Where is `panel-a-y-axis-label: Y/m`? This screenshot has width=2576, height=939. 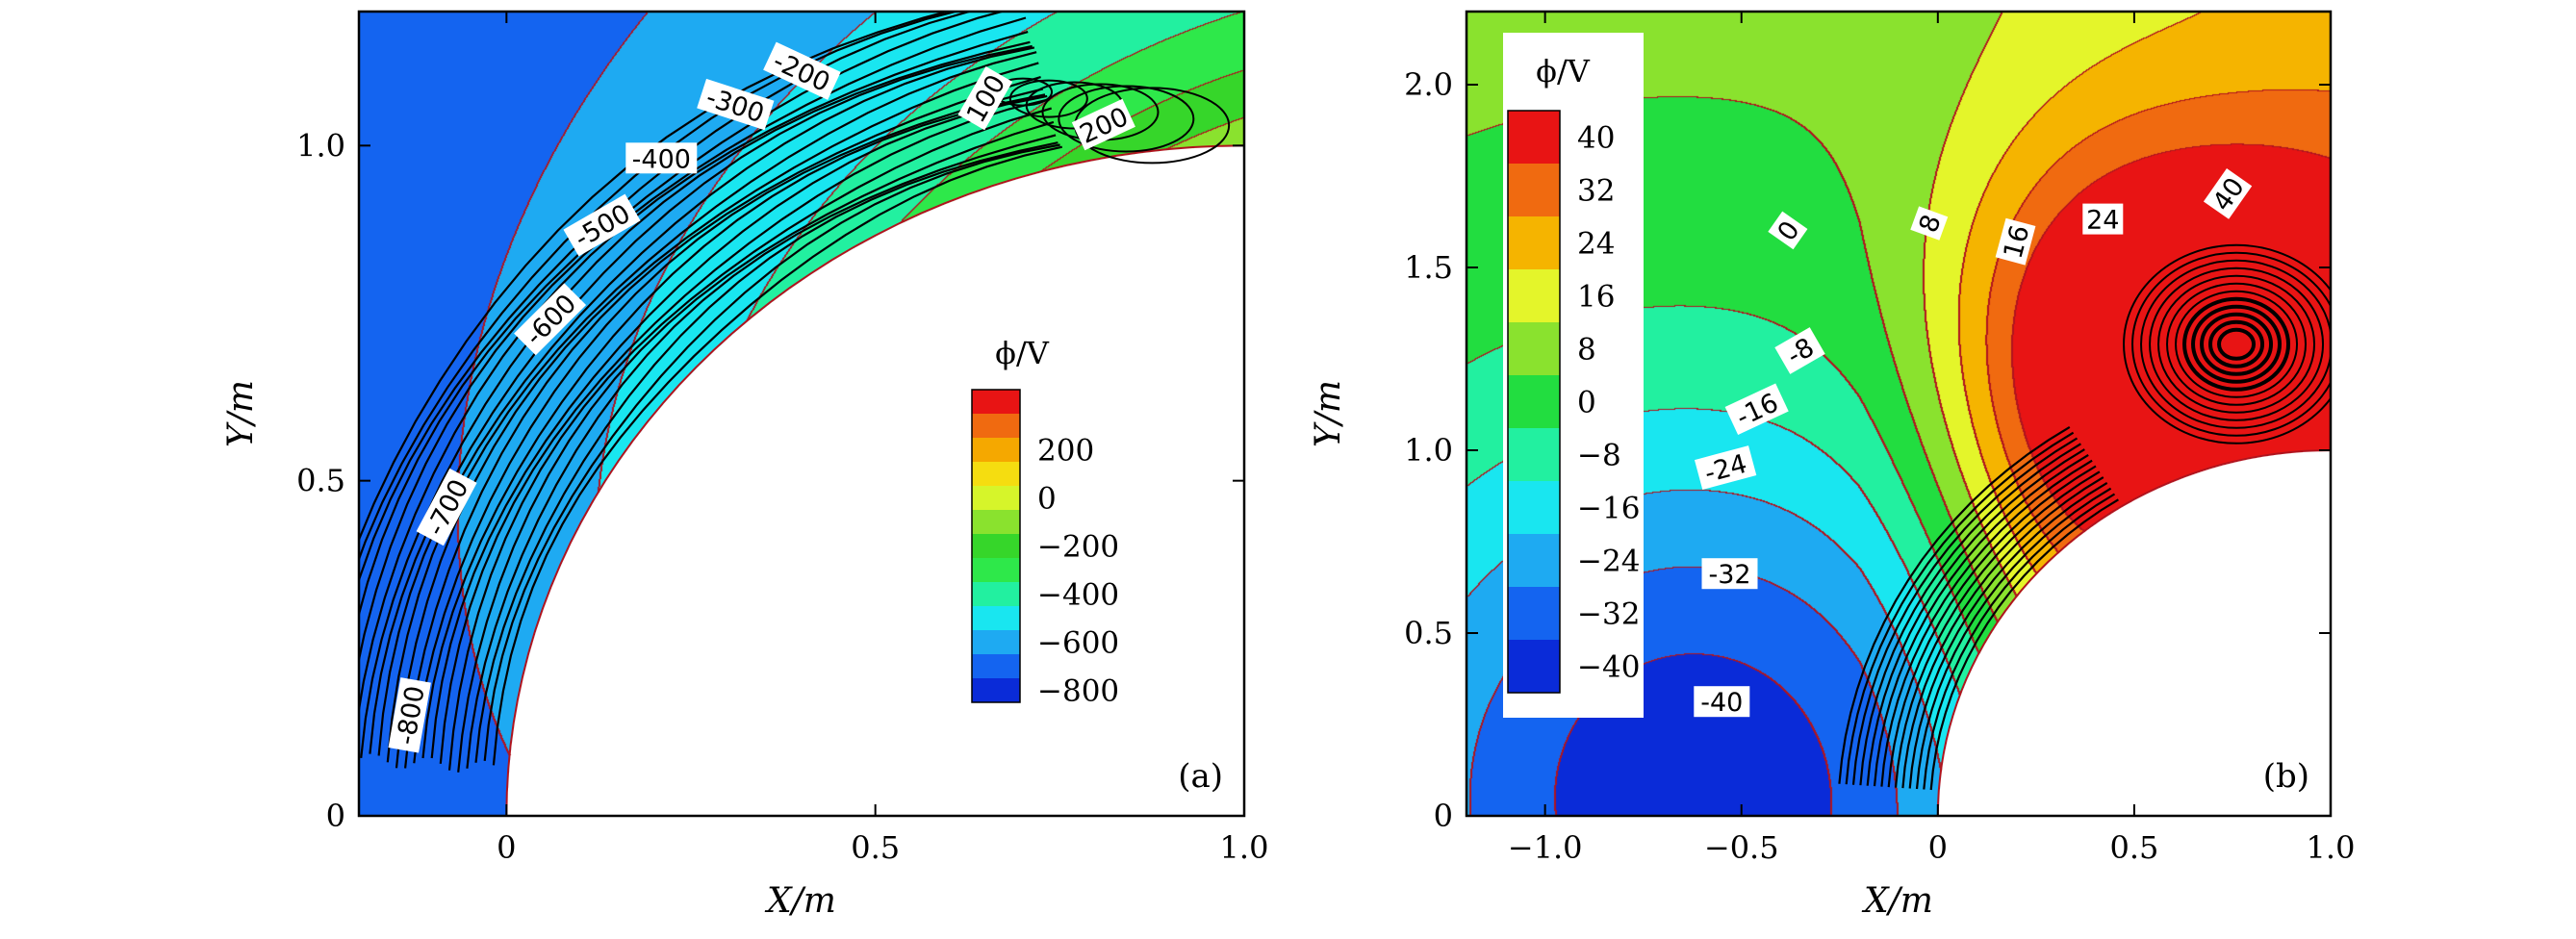 panel-a-y-axis-label: Y/m is located at coordinates (241, 414).